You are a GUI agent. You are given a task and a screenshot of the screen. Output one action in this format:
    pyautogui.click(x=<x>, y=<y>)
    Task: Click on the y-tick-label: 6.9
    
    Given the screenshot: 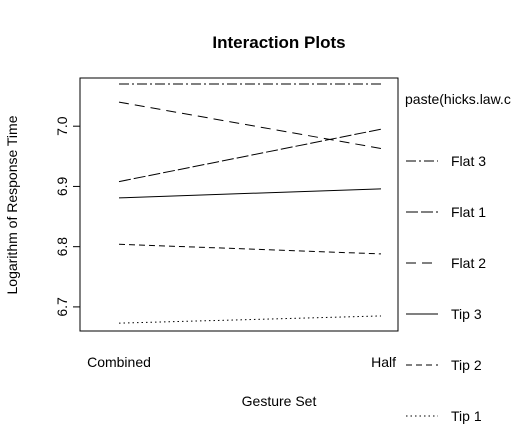 What is the action you would take?
    pyautogui.click(x=62, y=186)
    